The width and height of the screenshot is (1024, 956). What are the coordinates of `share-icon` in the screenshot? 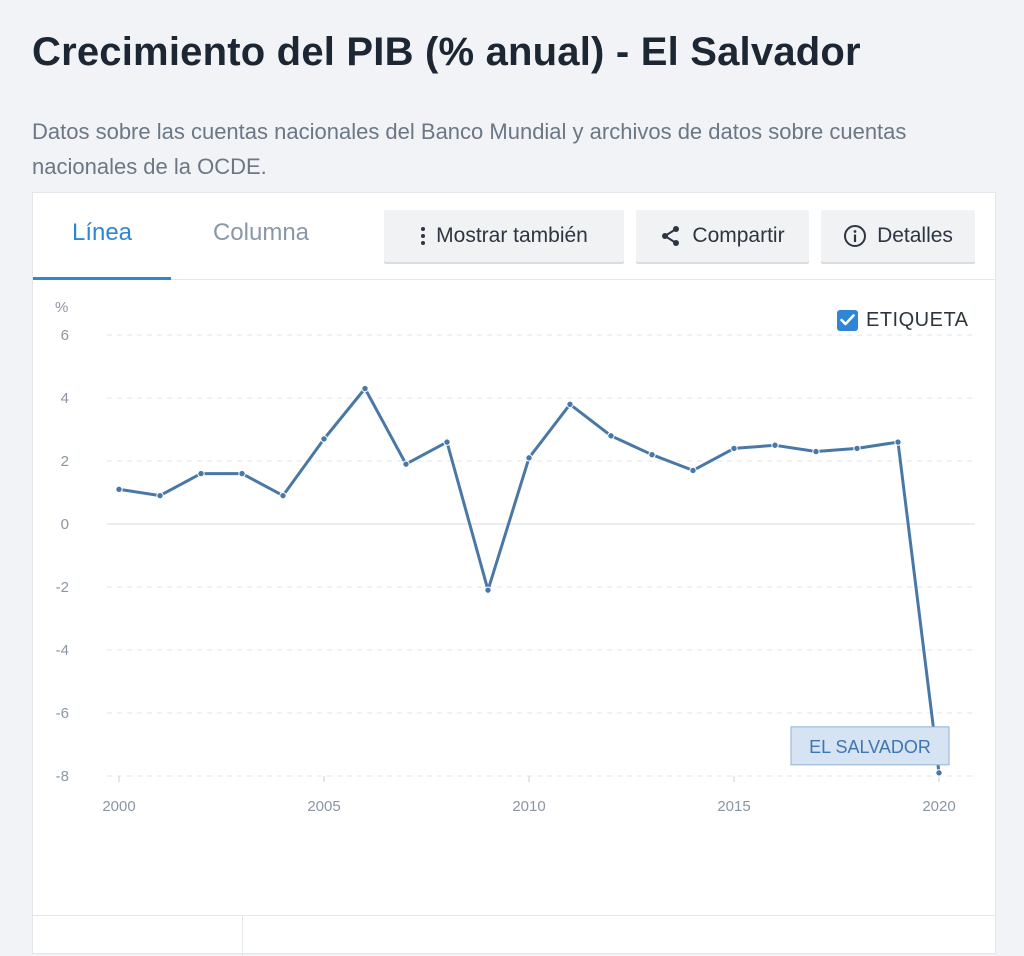 It's located at (671, 236).